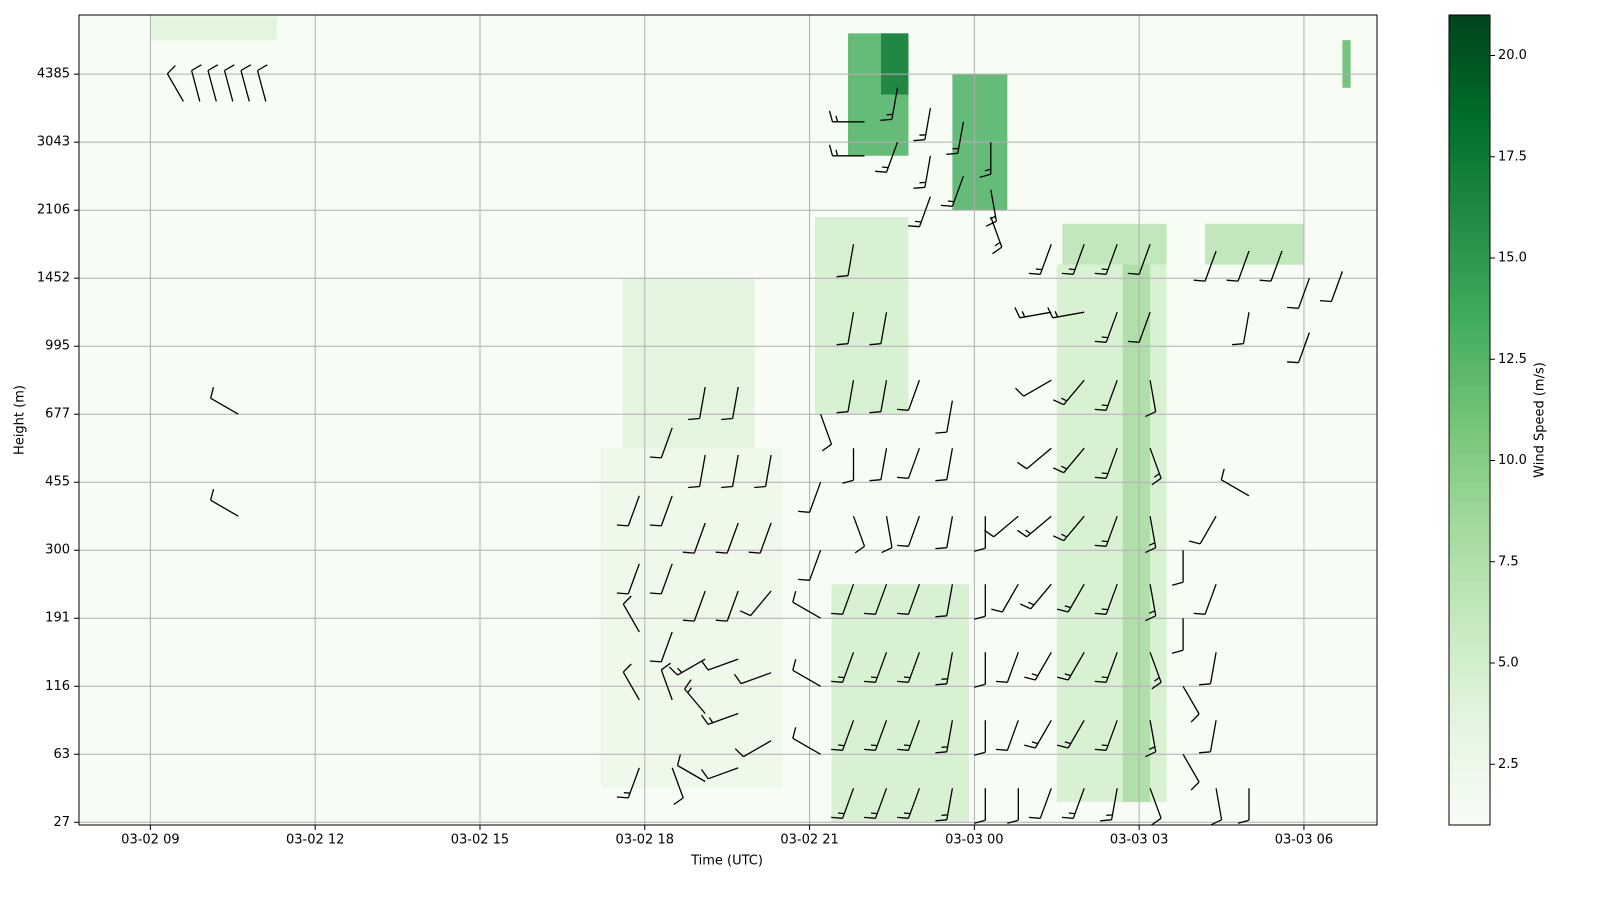  What do you see at coordinates (61, 754) in the screenshot?
I see `y-tick-label: 63` at bounding box center [61, 754].